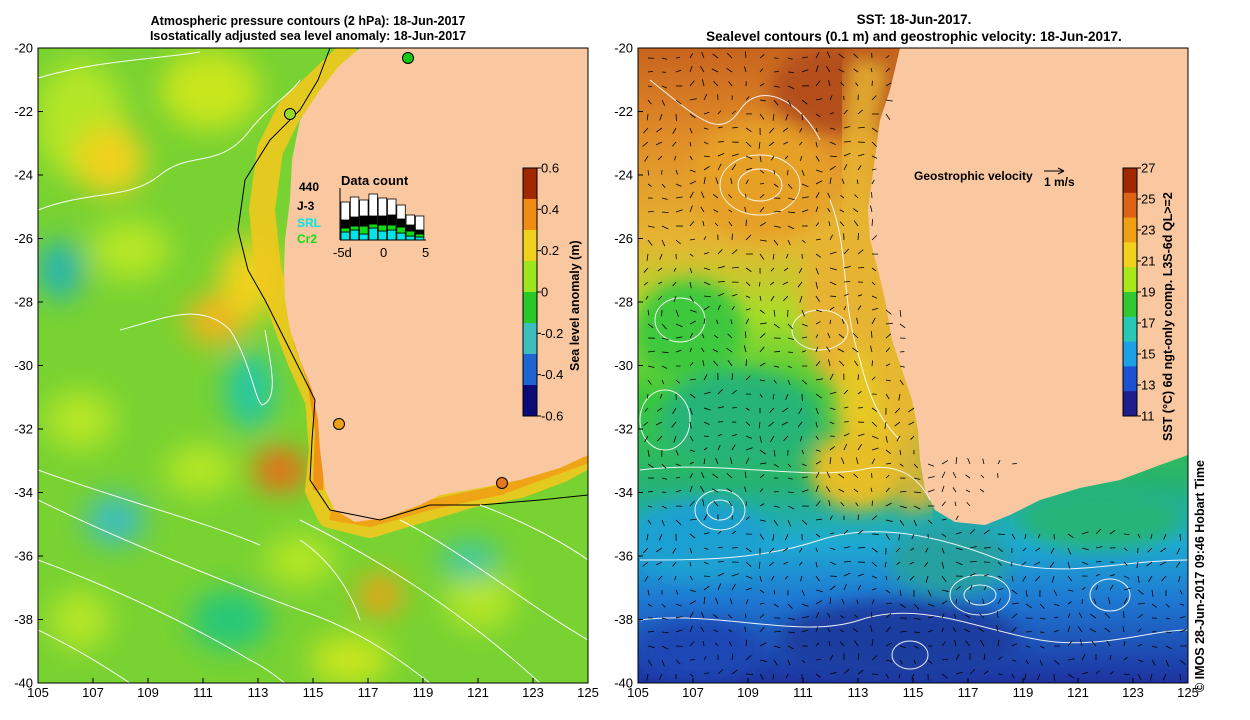 This screenshot has height=720, width=1250. I want to click on colorbar-tick-label: 11, so click(1148, 416).